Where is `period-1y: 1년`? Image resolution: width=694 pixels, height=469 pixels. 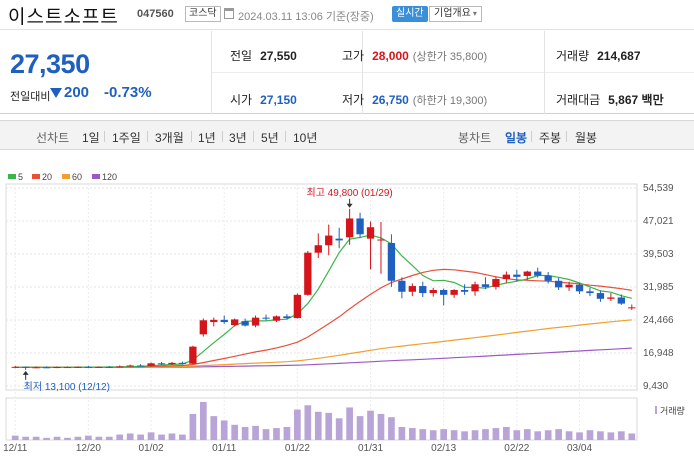 period-1y: 1년 is located at coordinates (207, 138).